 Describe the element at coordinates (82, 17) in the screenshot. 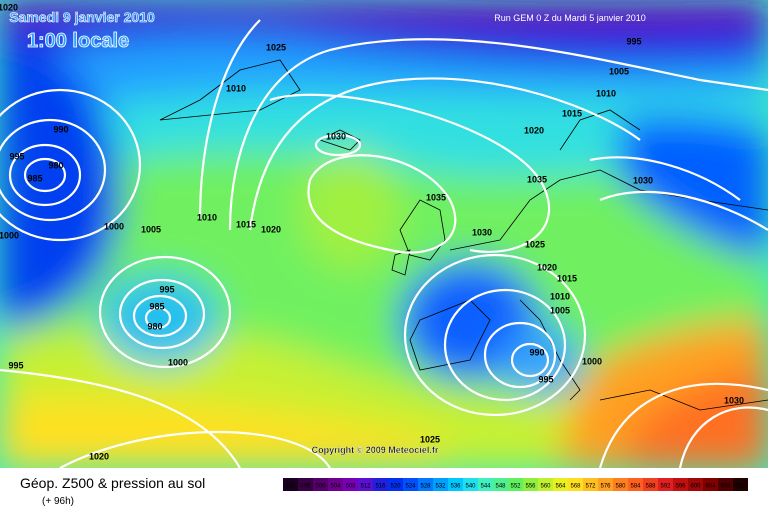

I see `map-title: Samedi 9 janvier 2010` at that location.